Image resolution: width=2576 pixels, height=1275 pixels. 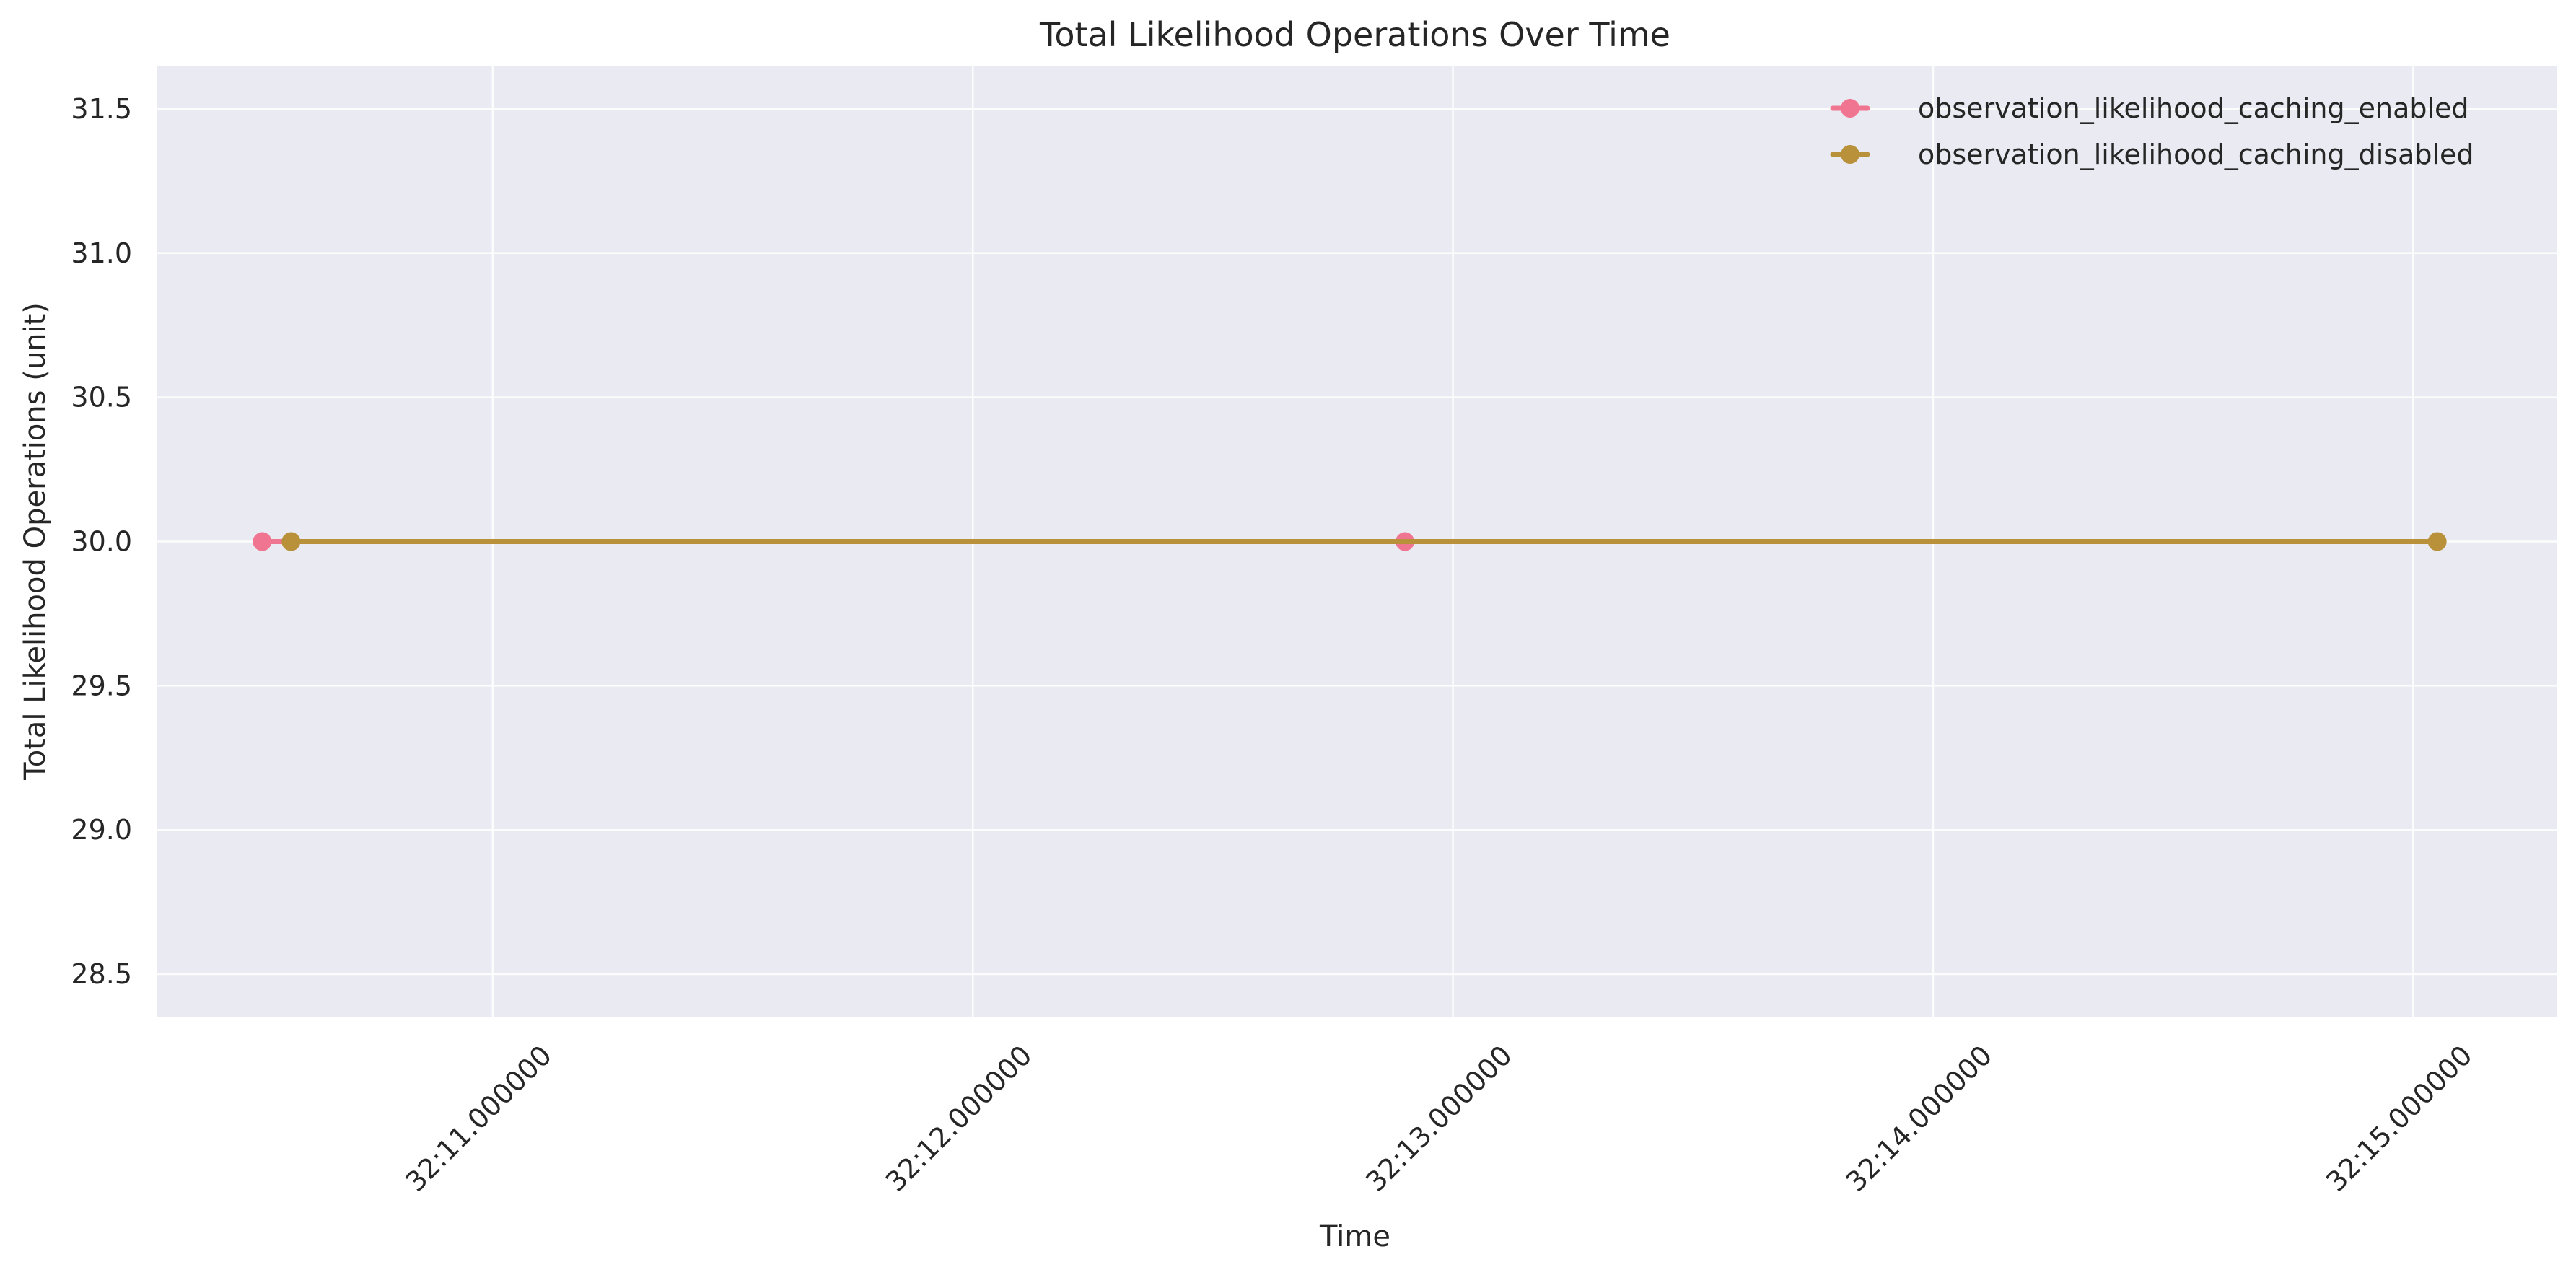 What do you see at coordinates (1354, 1237) in the screenshot?
I see `x-axis-label: Time` at bounding box center [1354, 1237].